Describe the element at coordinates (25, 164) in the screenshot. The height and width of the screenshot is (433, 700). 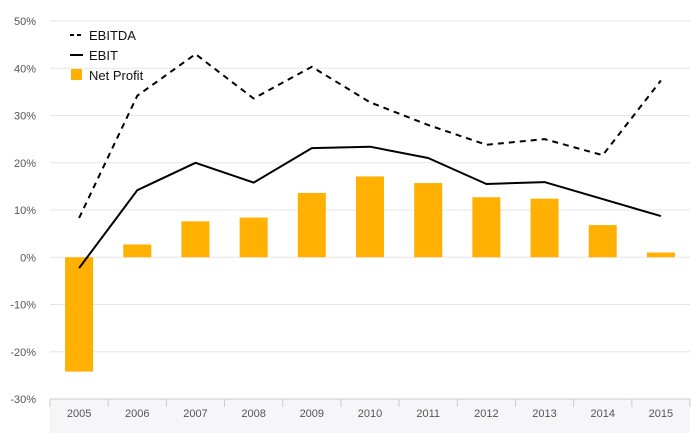
I see `y-tick-label: 20%` at that location.